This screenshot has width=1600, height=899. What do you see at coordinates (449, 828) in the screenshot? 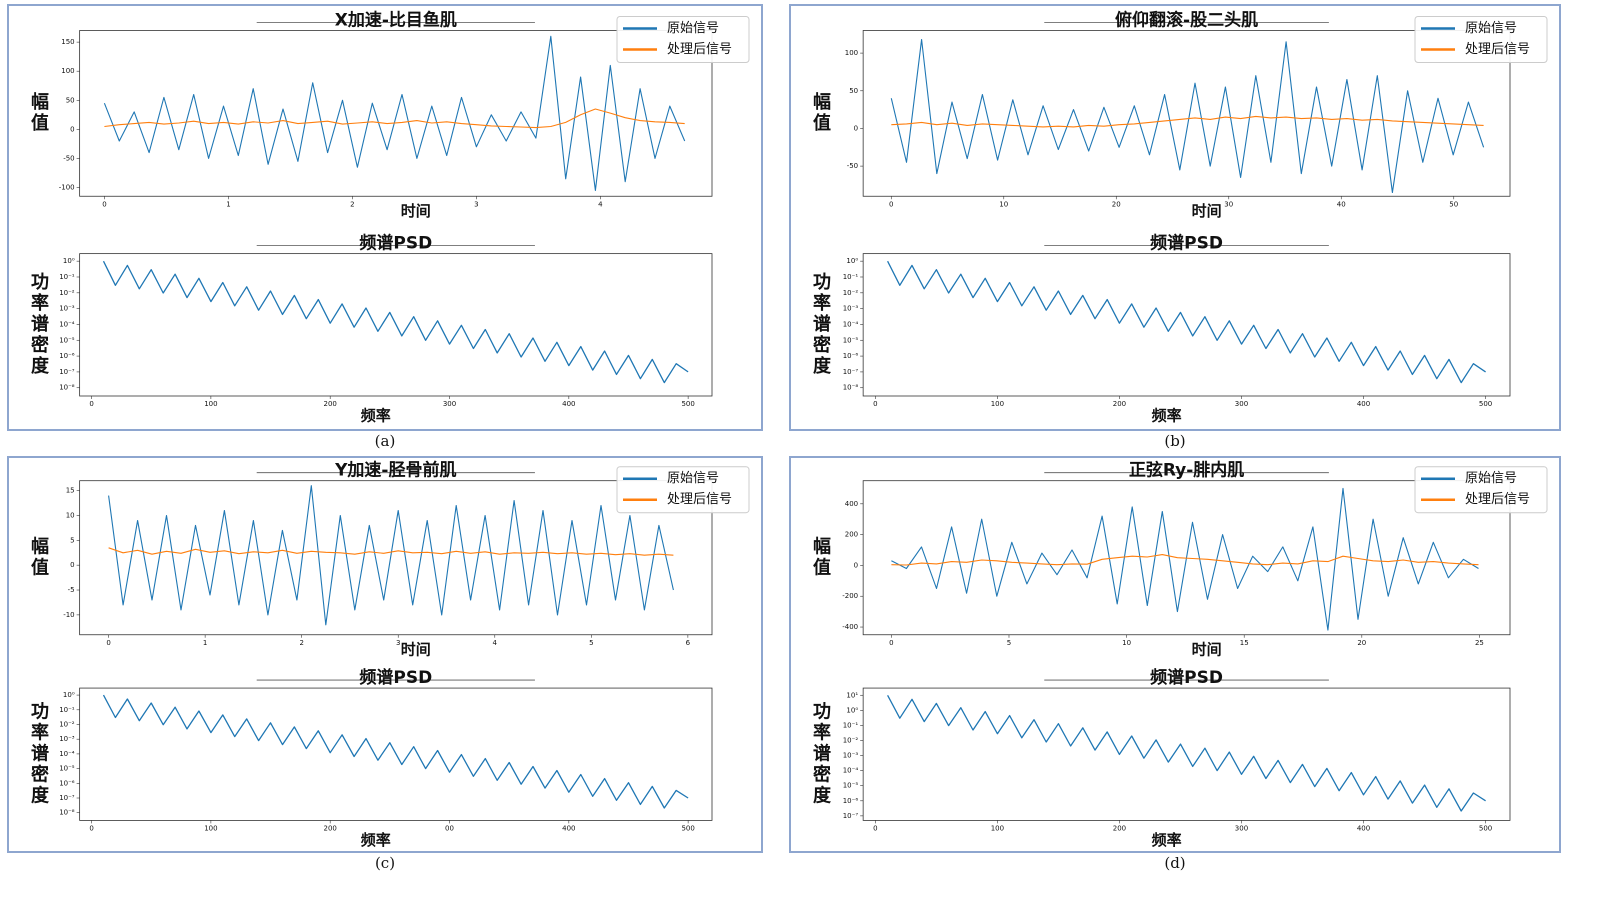
I see `x-tick-label: 00` at bounding box center [449, 828].